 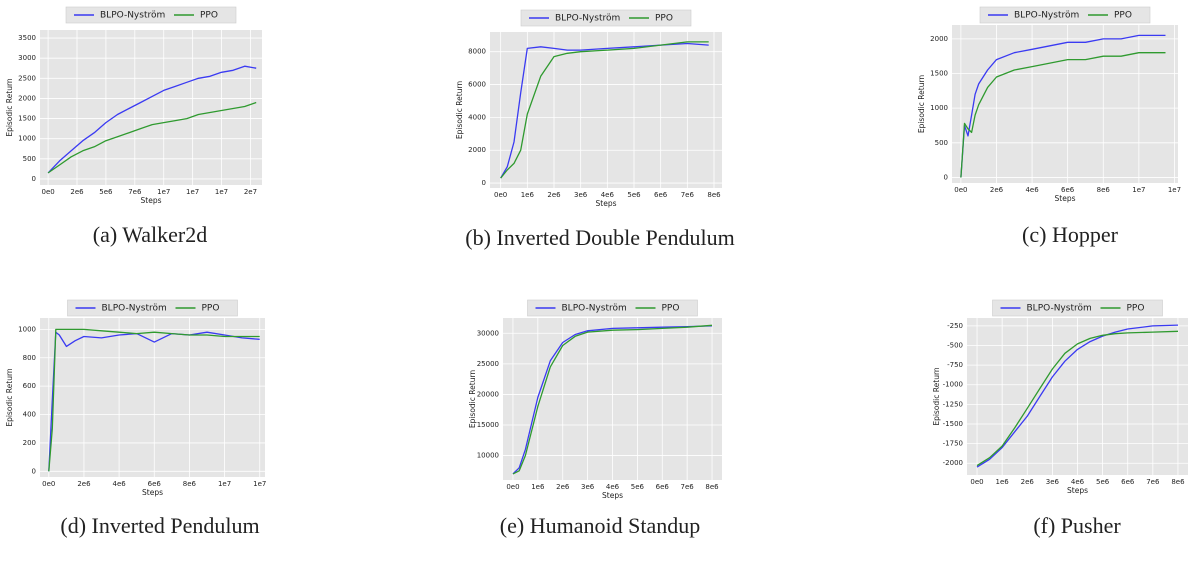 What do you see at coordinates (250, 192) in the screenshot?
I see `x-tick-label: 2e7` at bounding box center [250, 192].